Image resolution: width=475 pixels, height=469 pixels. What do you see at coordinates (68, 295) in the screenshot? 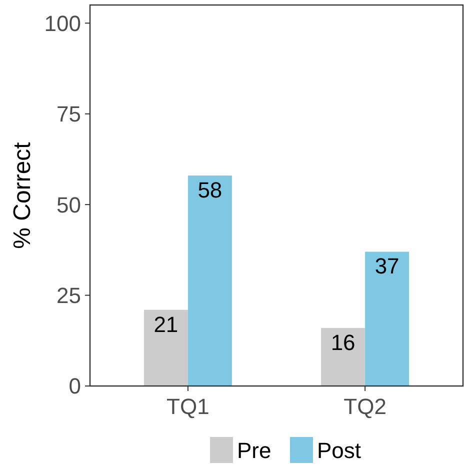
I see `y-tick-label: 25` at bounding box center [68, 295].